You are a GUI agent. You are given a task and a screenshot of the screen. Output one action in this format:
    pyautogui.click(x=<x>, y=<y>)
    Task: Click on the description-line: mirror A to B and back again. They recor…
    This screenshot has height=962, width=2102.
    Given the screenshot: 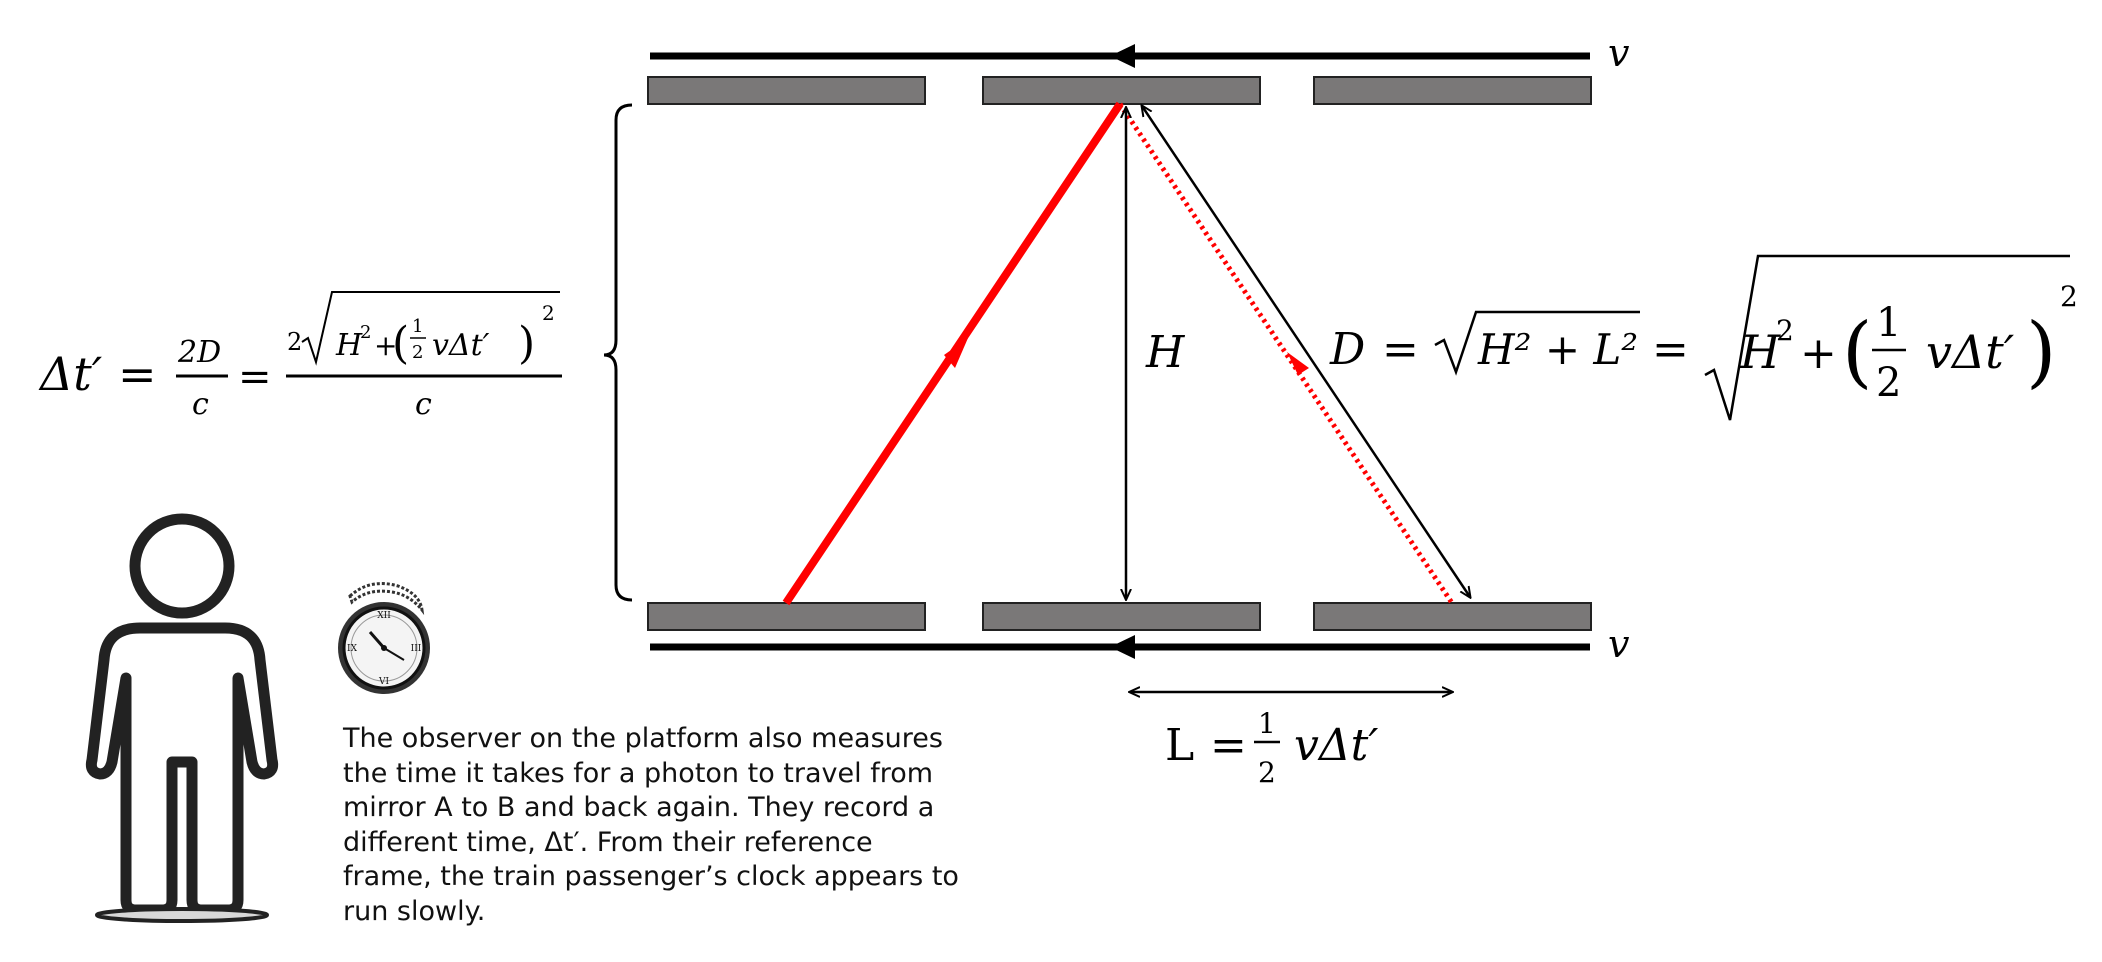 What is the action you would take?
    pyautogui.click(x=639, y=807)
    